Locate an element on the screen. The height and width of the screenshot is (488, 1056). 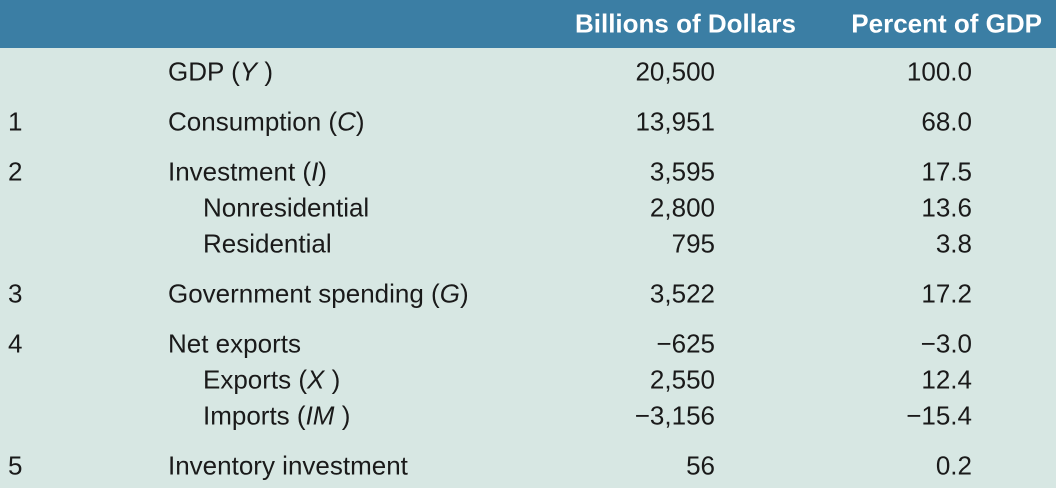
percent-cell: 3.8 is located at coordinates (953, 243).